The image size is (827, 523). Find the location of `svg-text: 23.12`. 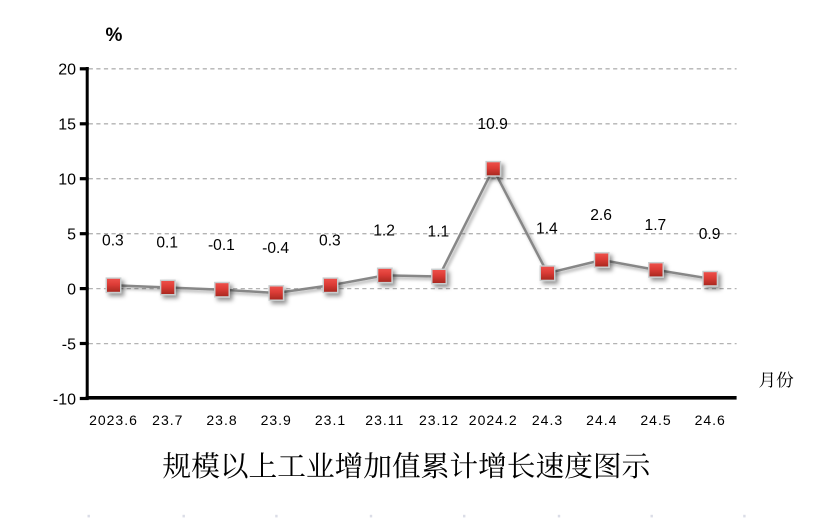

svg-text: 23.12 is located at coordinates (439, 420).